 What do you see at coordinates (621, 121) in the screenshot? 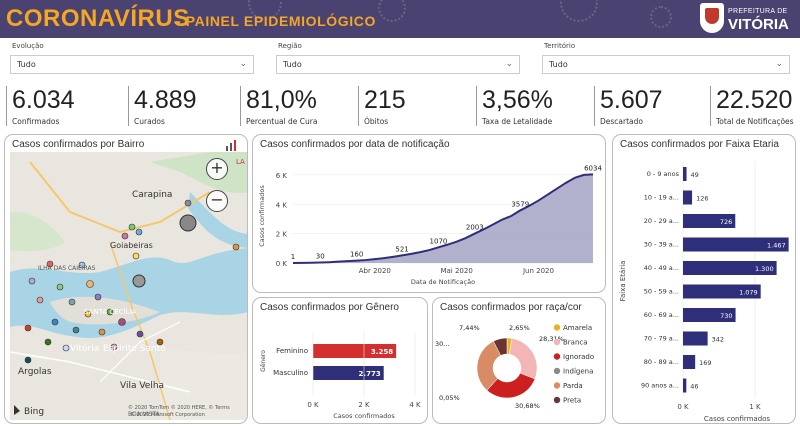
I see `kpi-label: Descartado` at bounding box center [621, 121].